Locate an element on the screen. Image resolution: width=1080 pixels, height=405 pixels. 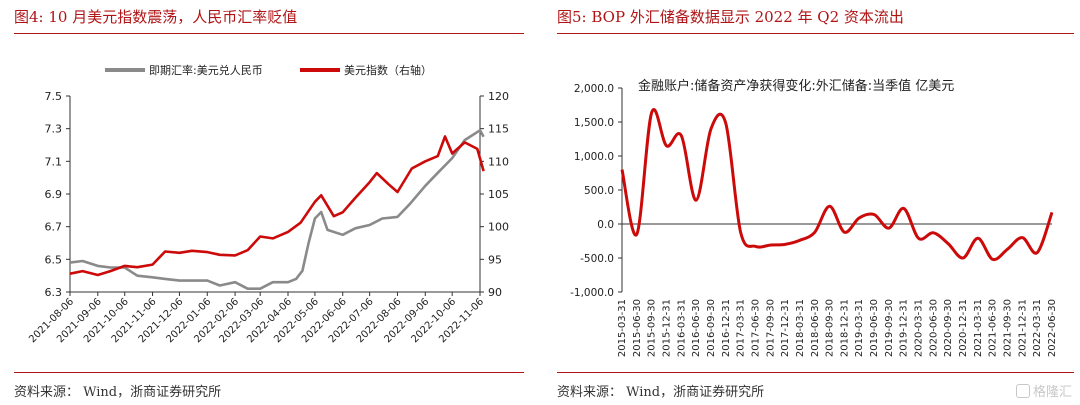
legend-label-2: 美元指数（右轴） is located at coordinates (388, 70).